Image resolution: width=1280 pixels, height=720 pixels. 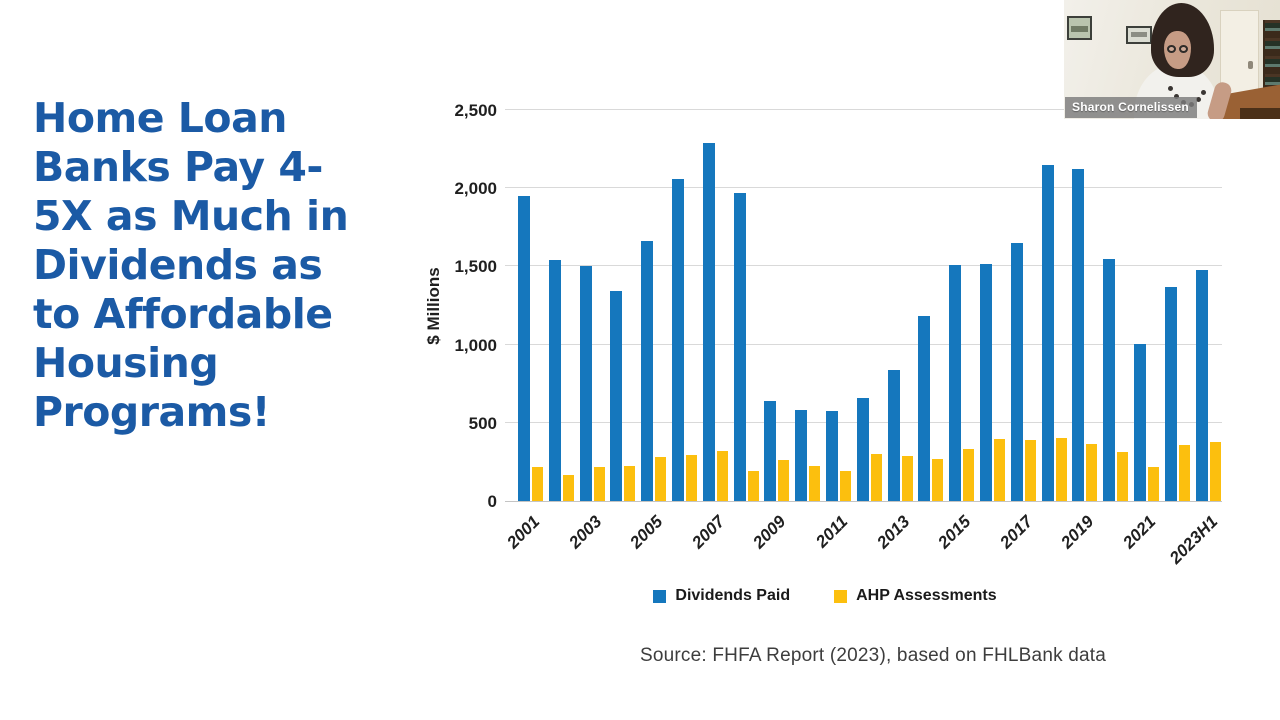 I want to click on gridline-2000, so click(x=863, y=188).